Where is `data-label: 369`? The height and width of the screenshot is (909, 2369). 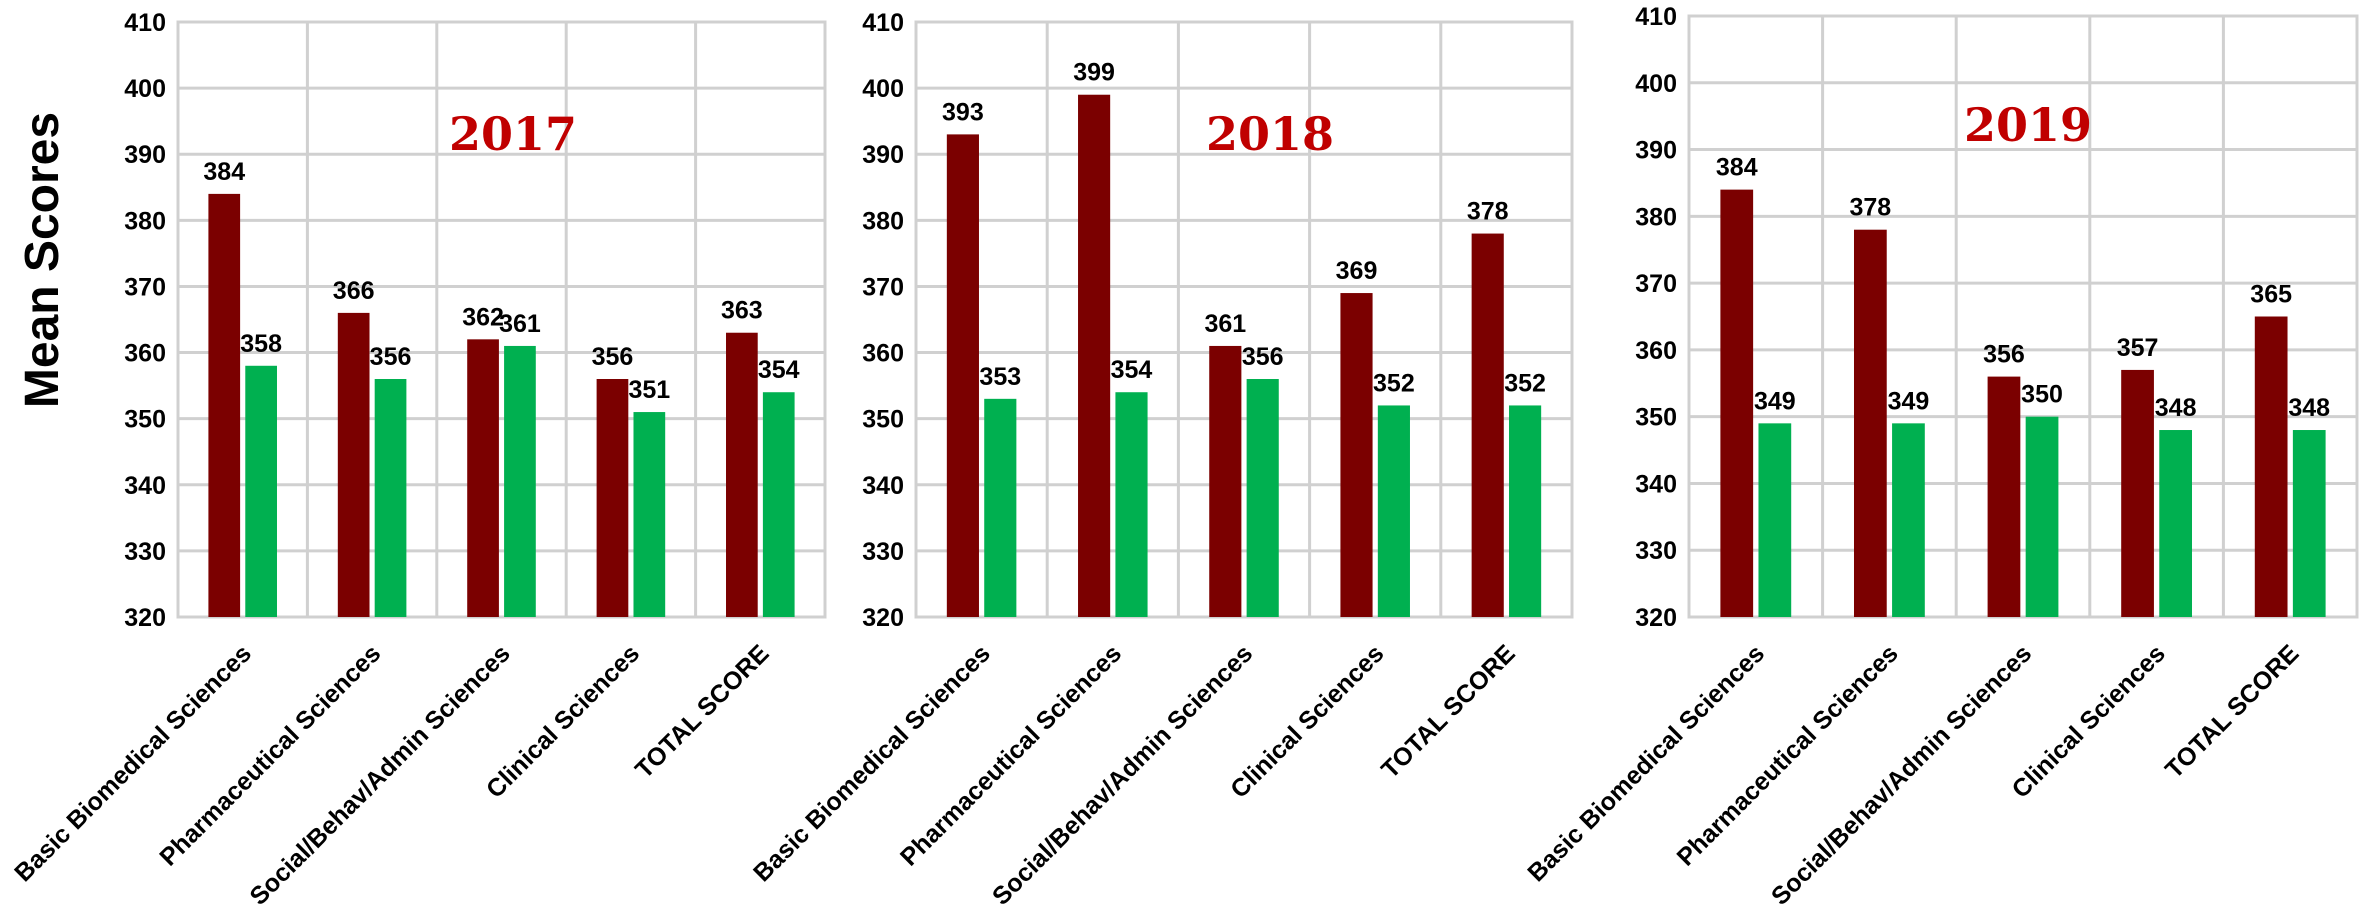 data-label: 369 is located at coordinates (1357, 271).